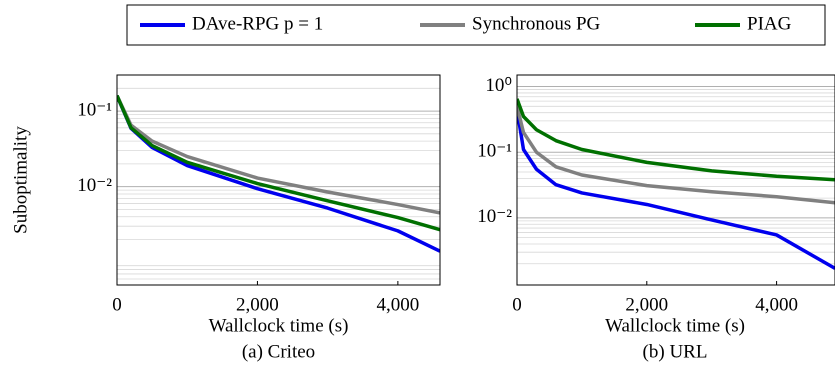 This screenshot has width=835, height=366. Describe the element at coordinates (257, 23) in the screenshot. I see `legend-label: DAve-RPG p = 1` at that location.